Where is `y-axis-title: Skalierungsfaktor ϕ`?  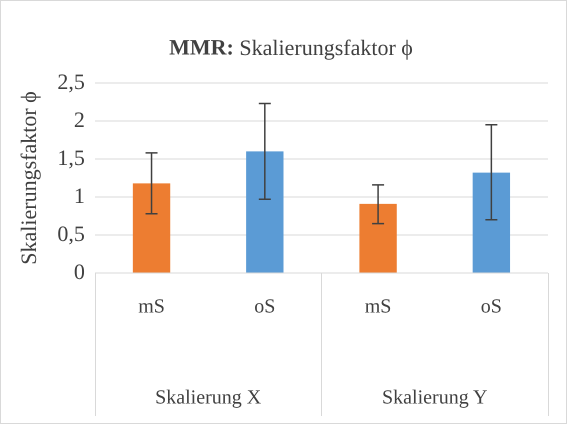
y-axis-title: Skalierungsfaktor ϕ is located at coordinates (28, 178).